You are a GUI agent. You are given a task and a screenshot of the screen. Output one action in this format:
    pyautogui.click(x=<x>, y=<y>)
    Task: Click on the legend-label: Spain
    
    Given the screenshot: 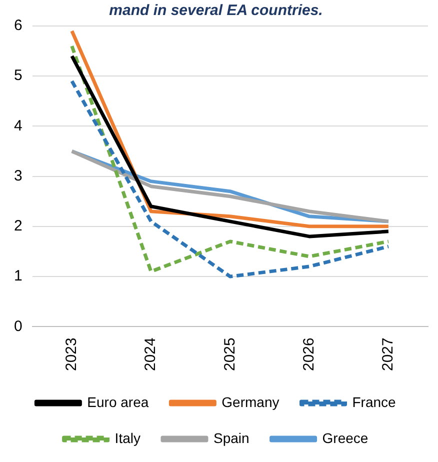 What is the action you would take?
    pyautogui.click(x=231, y=438)
    